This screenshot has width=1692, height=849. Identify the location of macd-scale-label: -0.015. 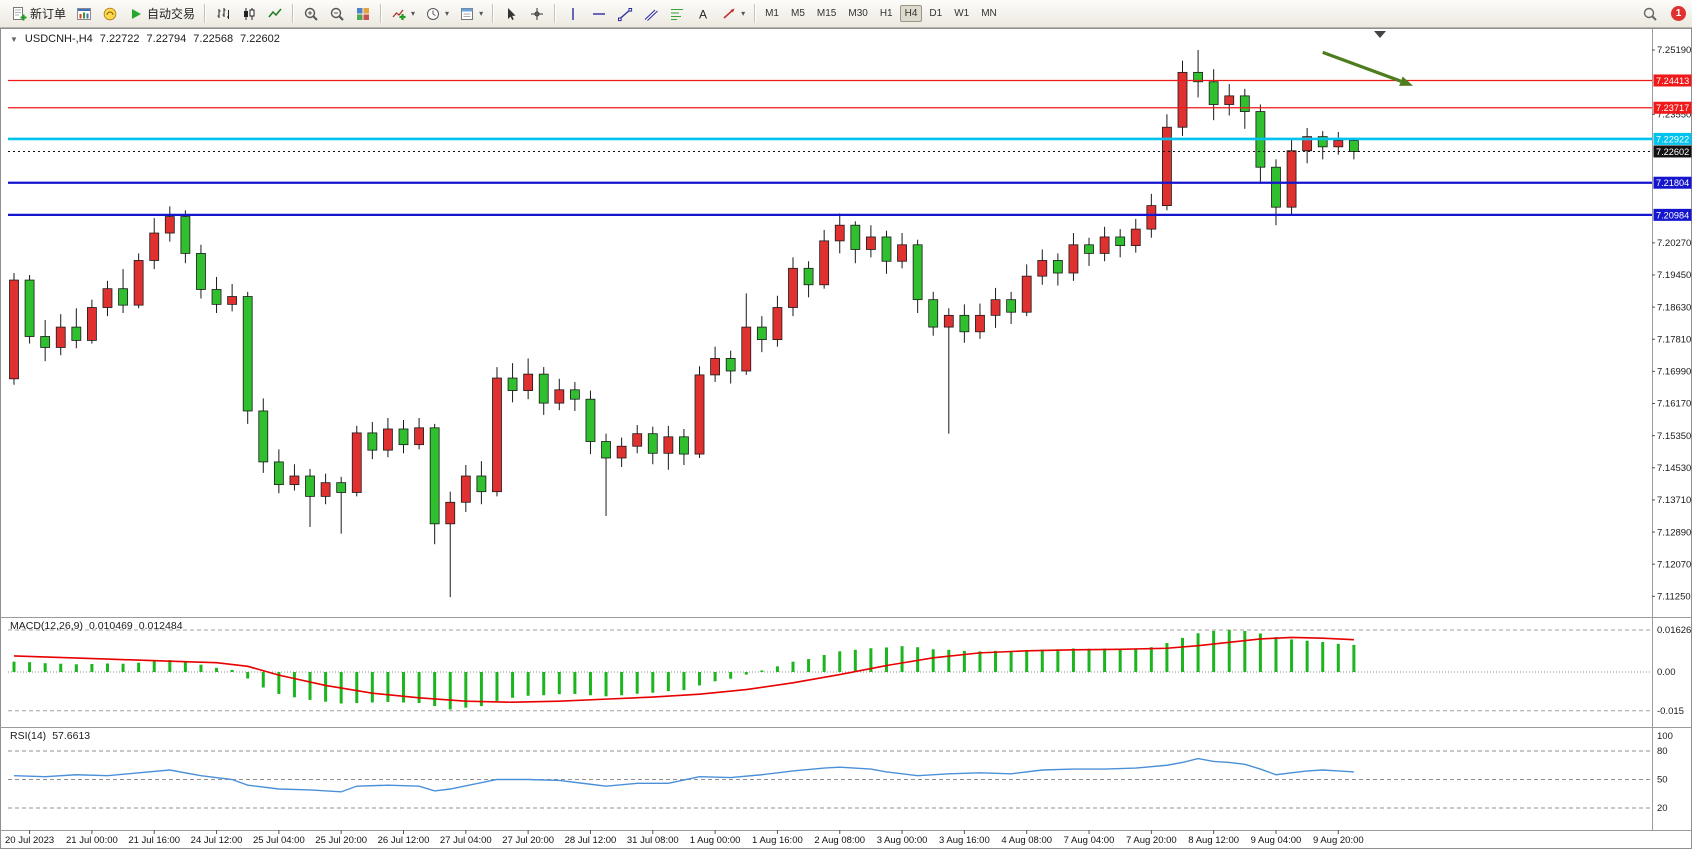
(1670, 711).